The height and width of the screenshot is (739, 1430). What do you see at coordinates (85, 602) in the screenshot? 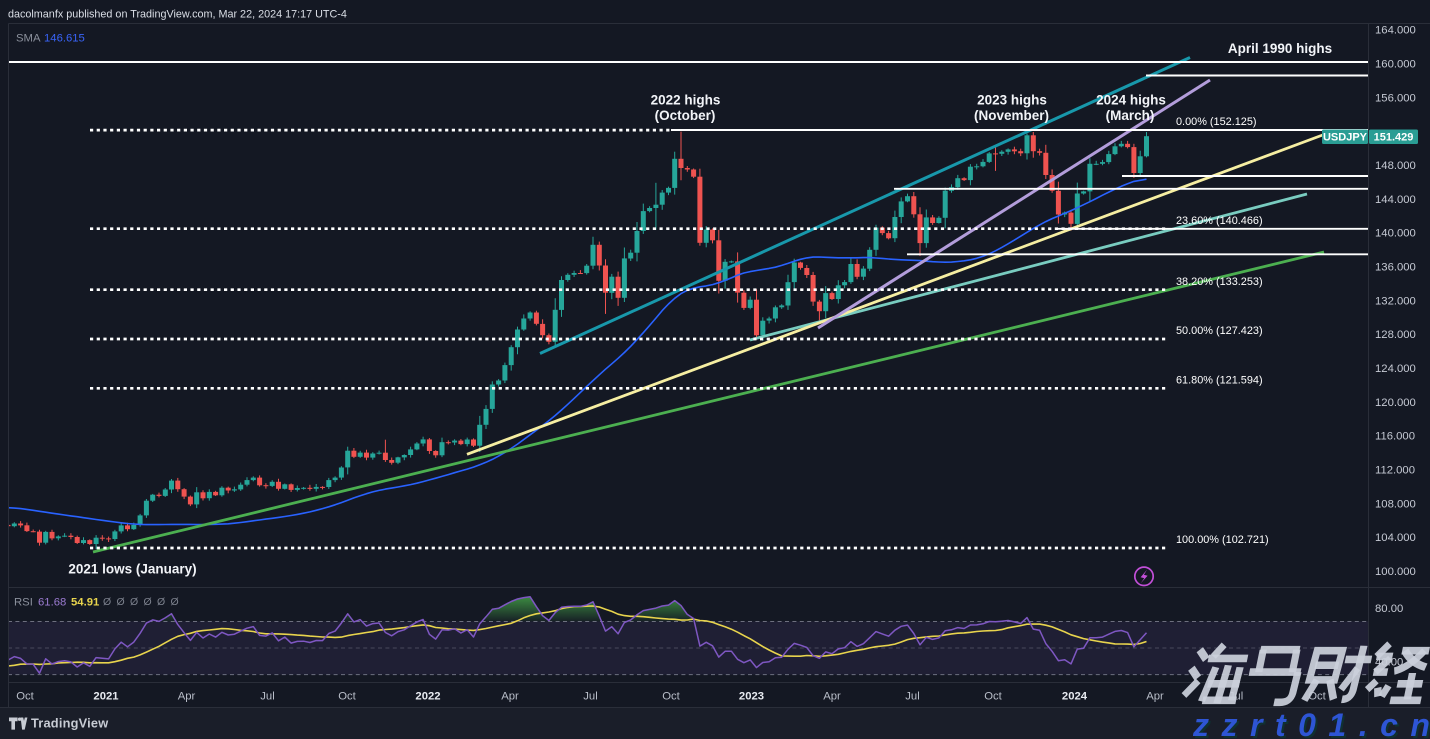
I see `svg-text: 54.91` at bounding box center [85, 602].